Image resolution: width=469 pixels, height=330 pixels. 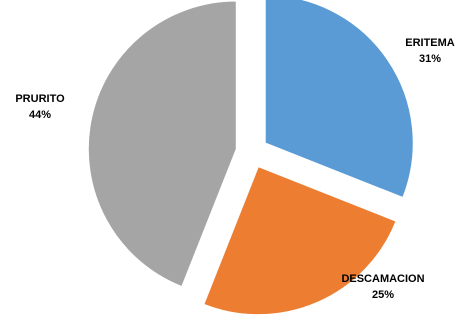 What do you see at coordinates (383, 295) in the screenshot?
I see `slice-percent-descamacion: 25%` at bounding box center [383, 295].